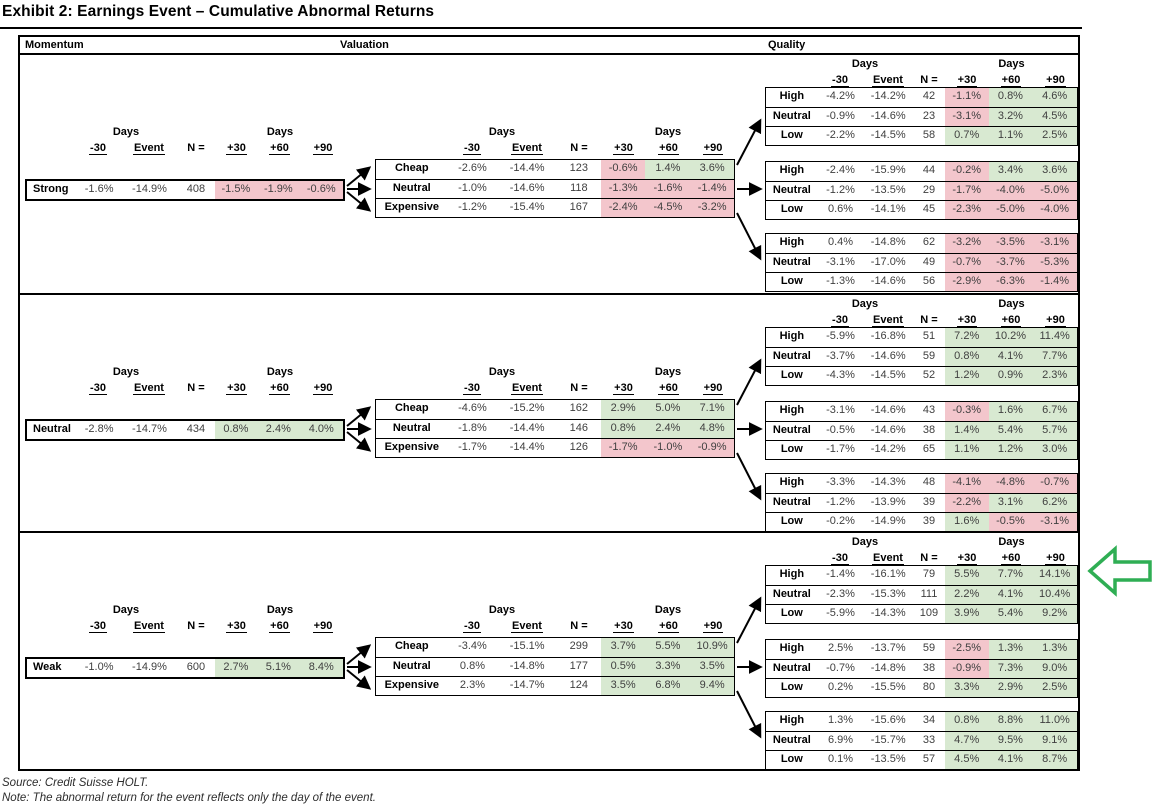  Describe the element at coordinates (555, 666) in the screenshot. I see `valuation-row-neutral: Neutral 0.8% -14.8% 177 0.5% 3.3% 3.5%` at that location.